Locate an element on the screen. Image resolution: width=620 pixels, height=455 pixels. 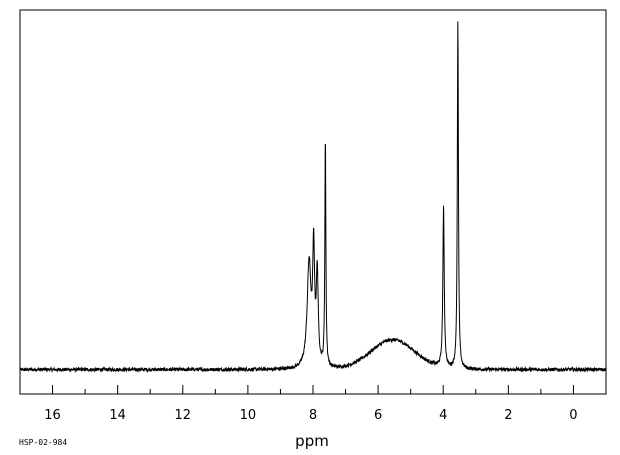
x-axis-title: ppm is located at coordinates (312, 441).